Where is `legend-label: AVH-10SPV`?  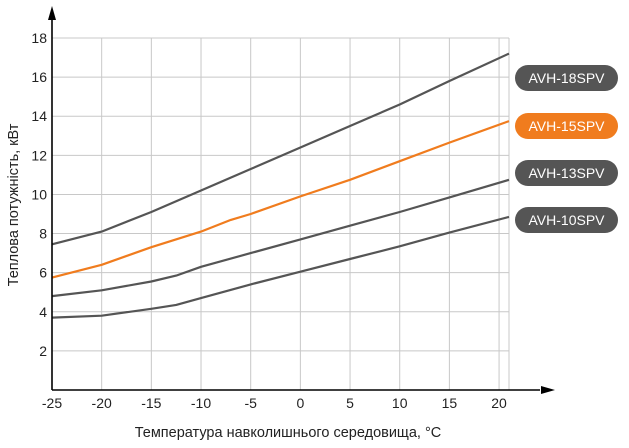
legend-label: AVH-10SPV is located at coordinates (567, 220).